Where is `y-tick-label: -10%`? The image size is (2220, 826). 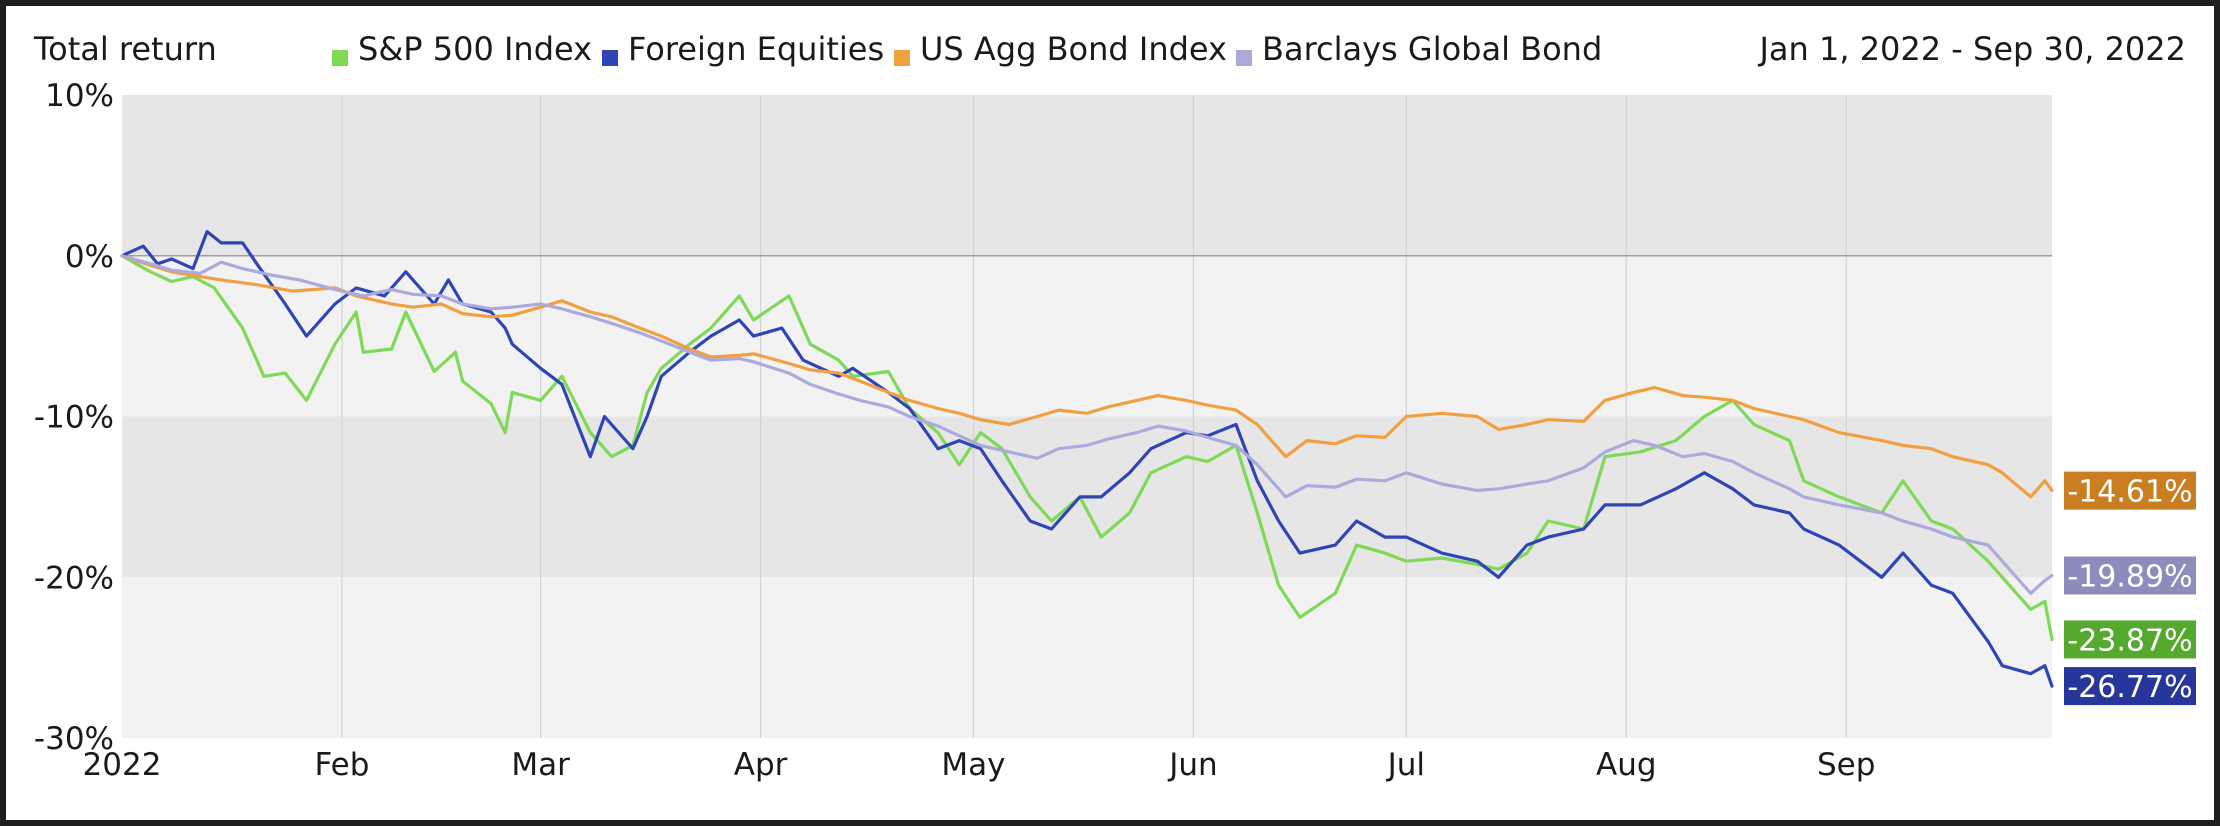 y-tick-label: -10% is located at coordinates (74, 418).